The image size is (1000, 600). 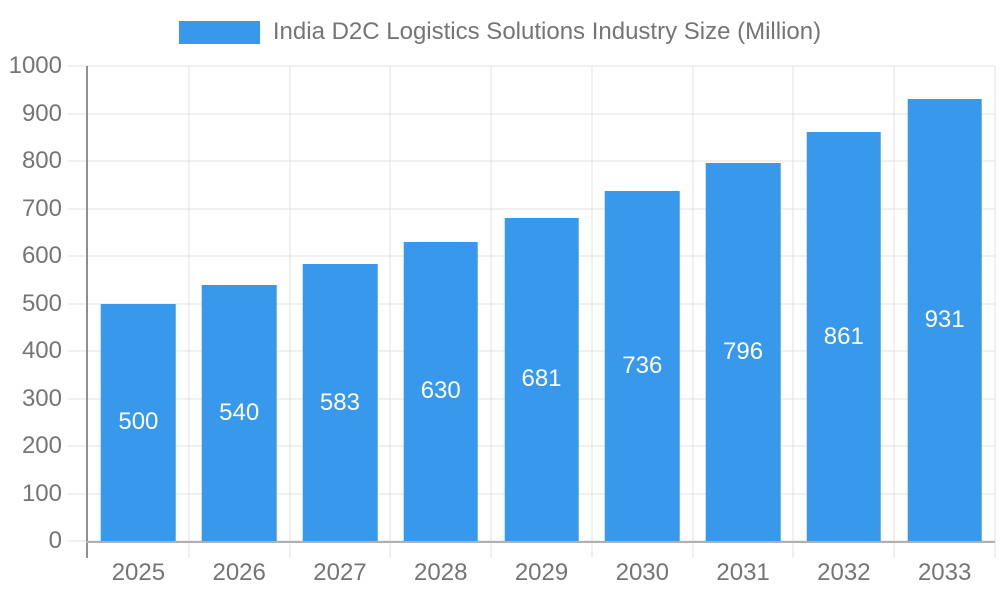 What do you see at coordinates (41, 445) in the screenshot?
I see `y-tick-label: 200` at bounding box center [41, 445].